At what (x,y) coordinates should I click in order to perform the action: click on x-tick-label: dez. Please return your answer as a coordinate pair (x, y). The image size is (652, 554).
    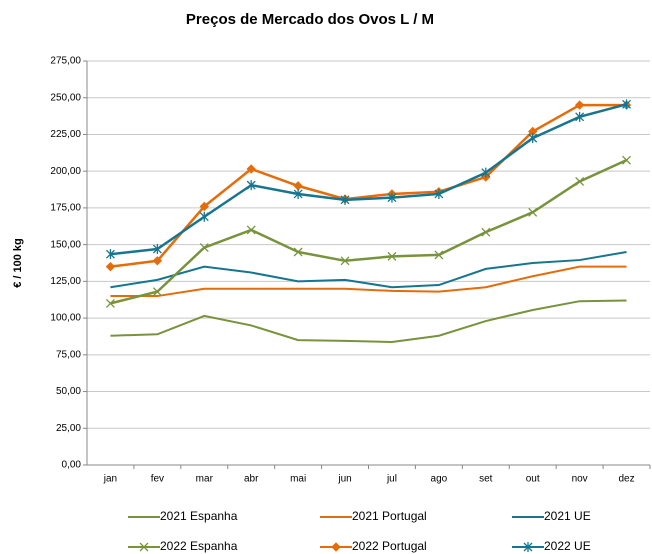
    Looking at the image, I should click on (626, 479).